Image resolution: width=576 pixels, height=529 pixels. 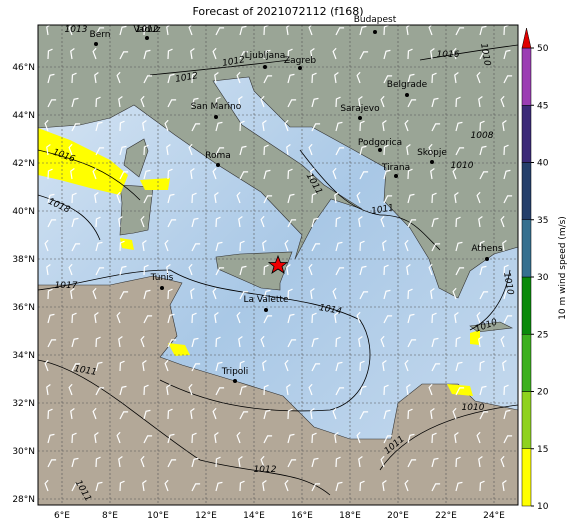 What do you see at coordinates (23, 452) in the screenshot?
I see `lat-tick-label: 30°N` at bounding box center [23, 452].